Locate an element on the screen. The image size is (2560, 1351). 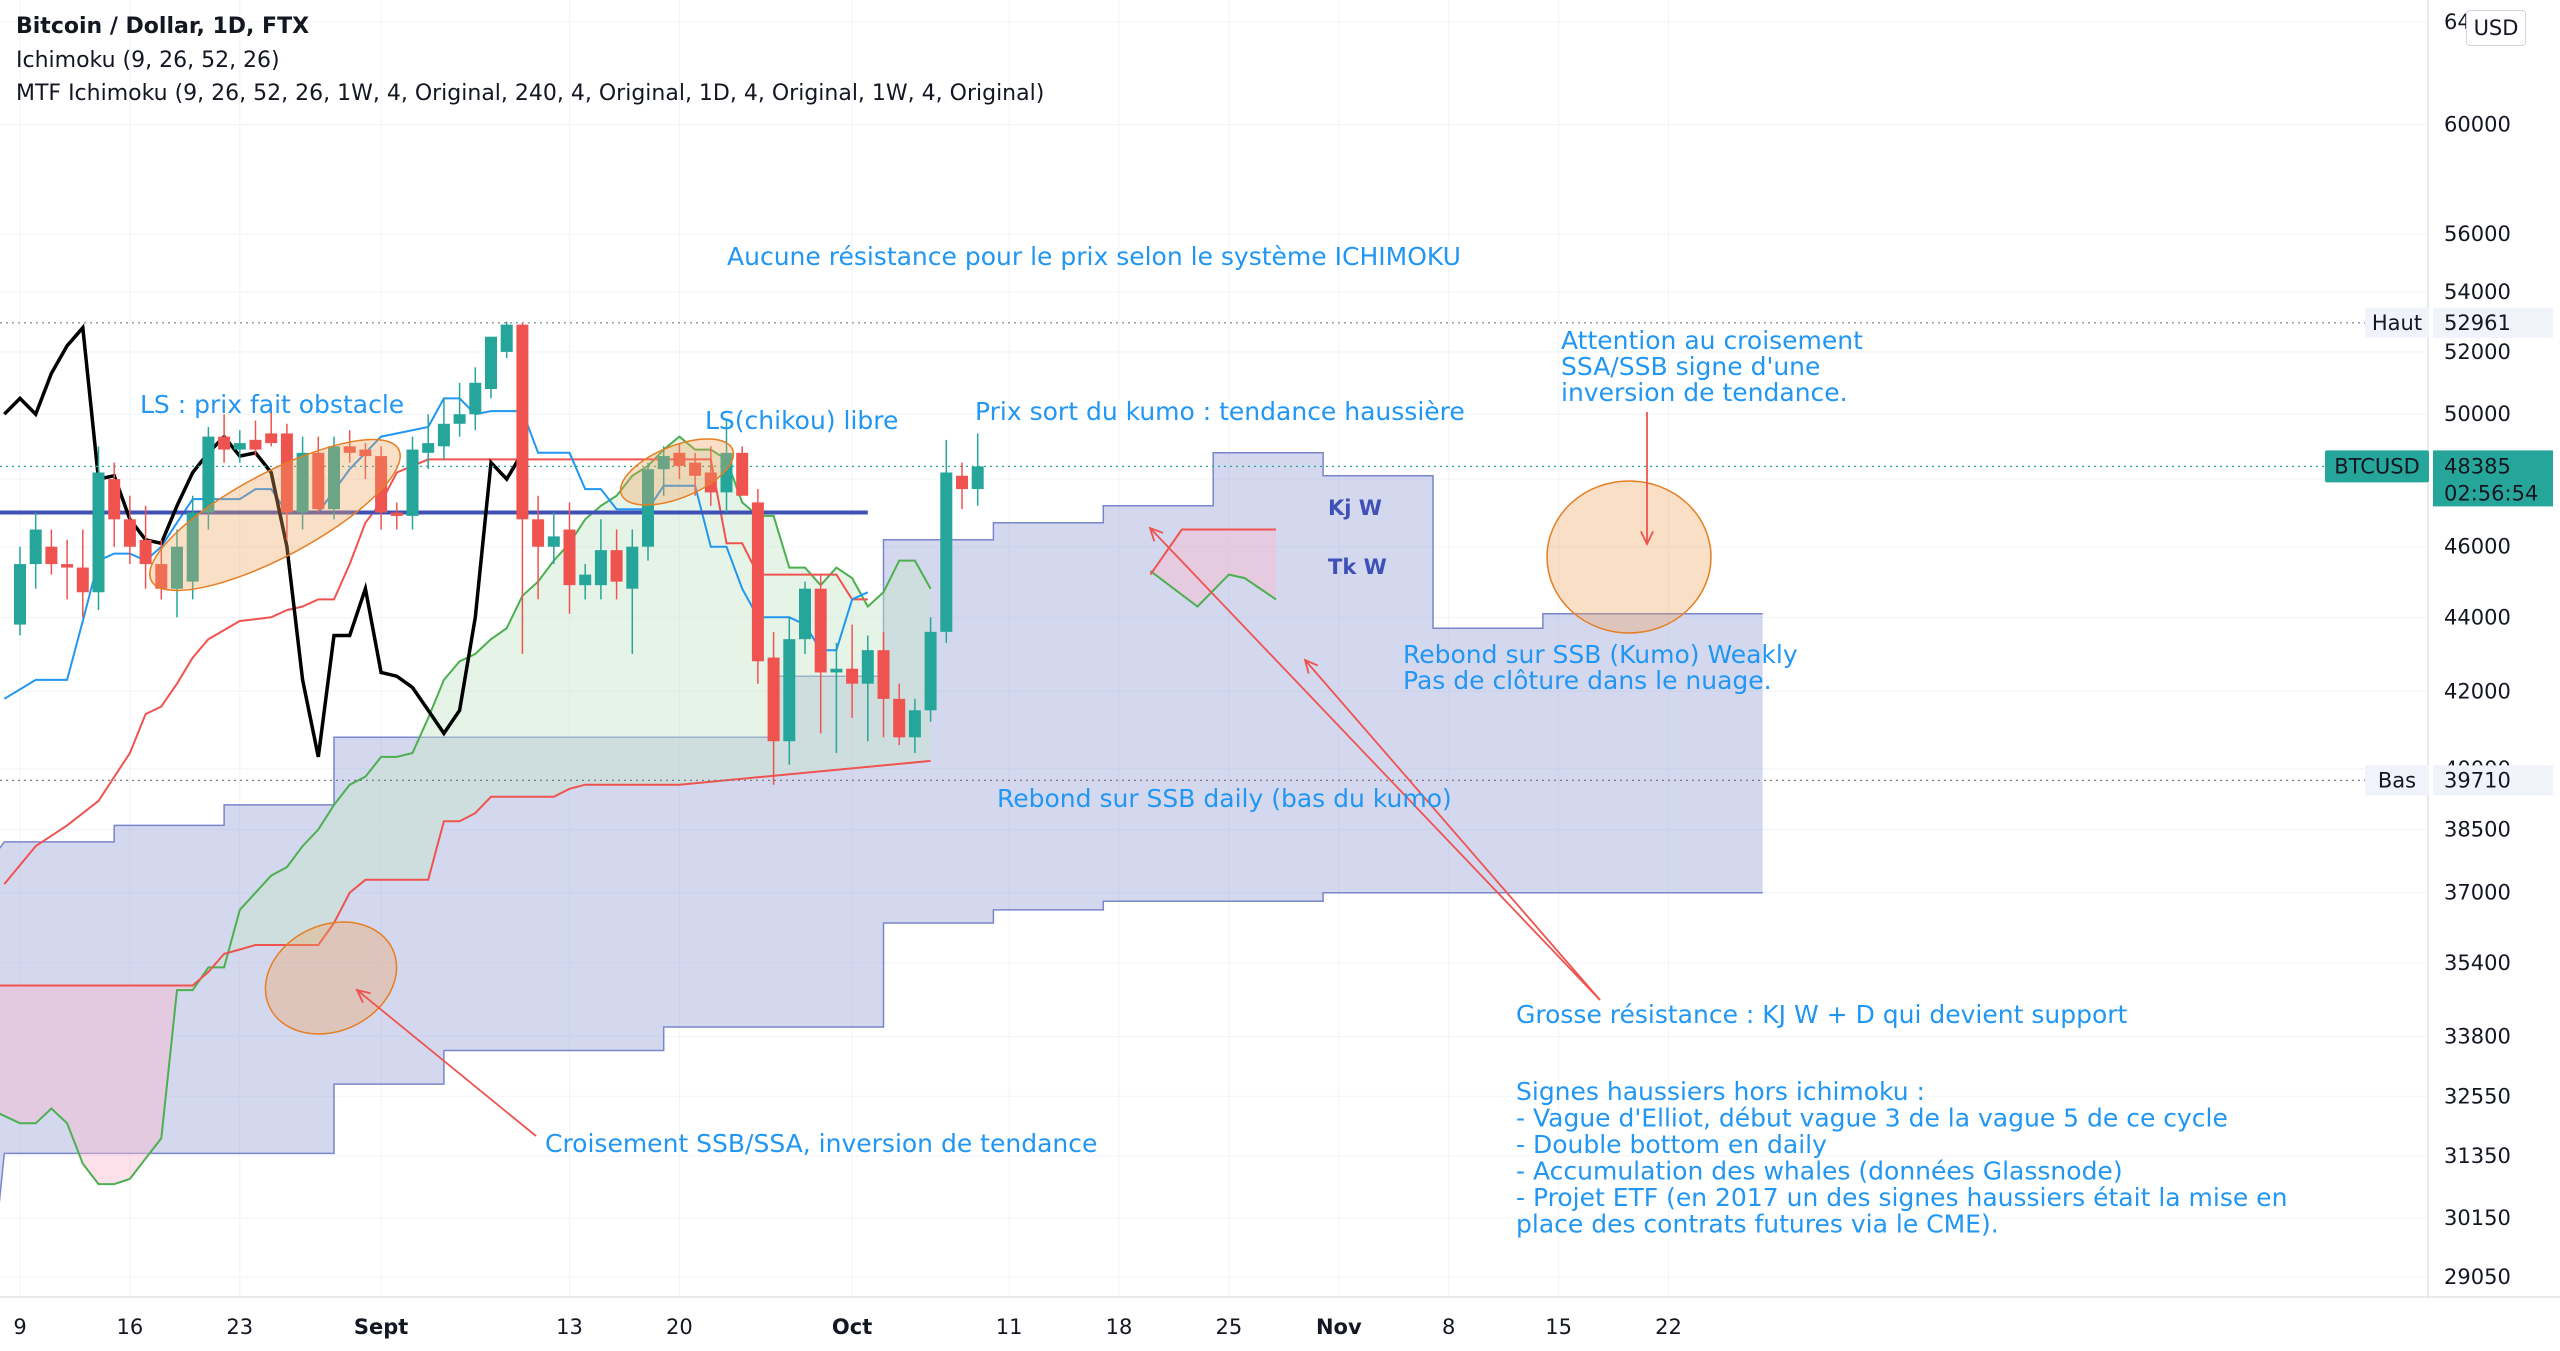
future-ssa-line is located at coordinates (1213, 589).